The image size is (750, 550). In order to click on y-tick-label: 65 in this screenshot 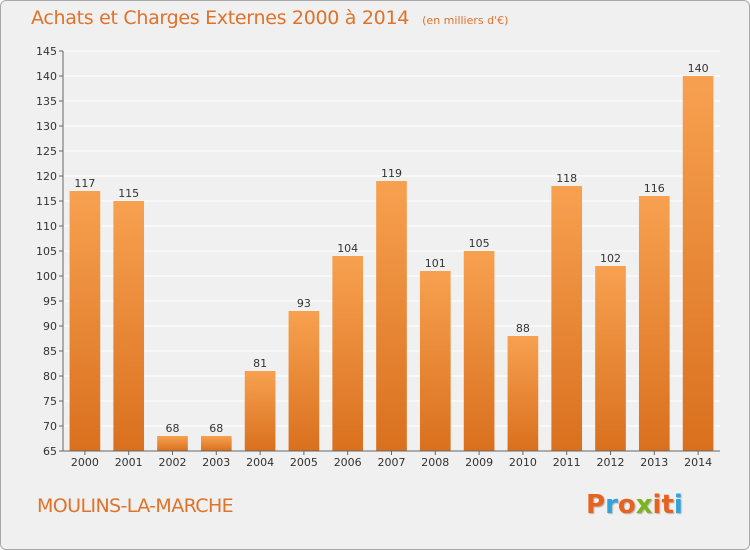, I will do `click(50, 451)`.